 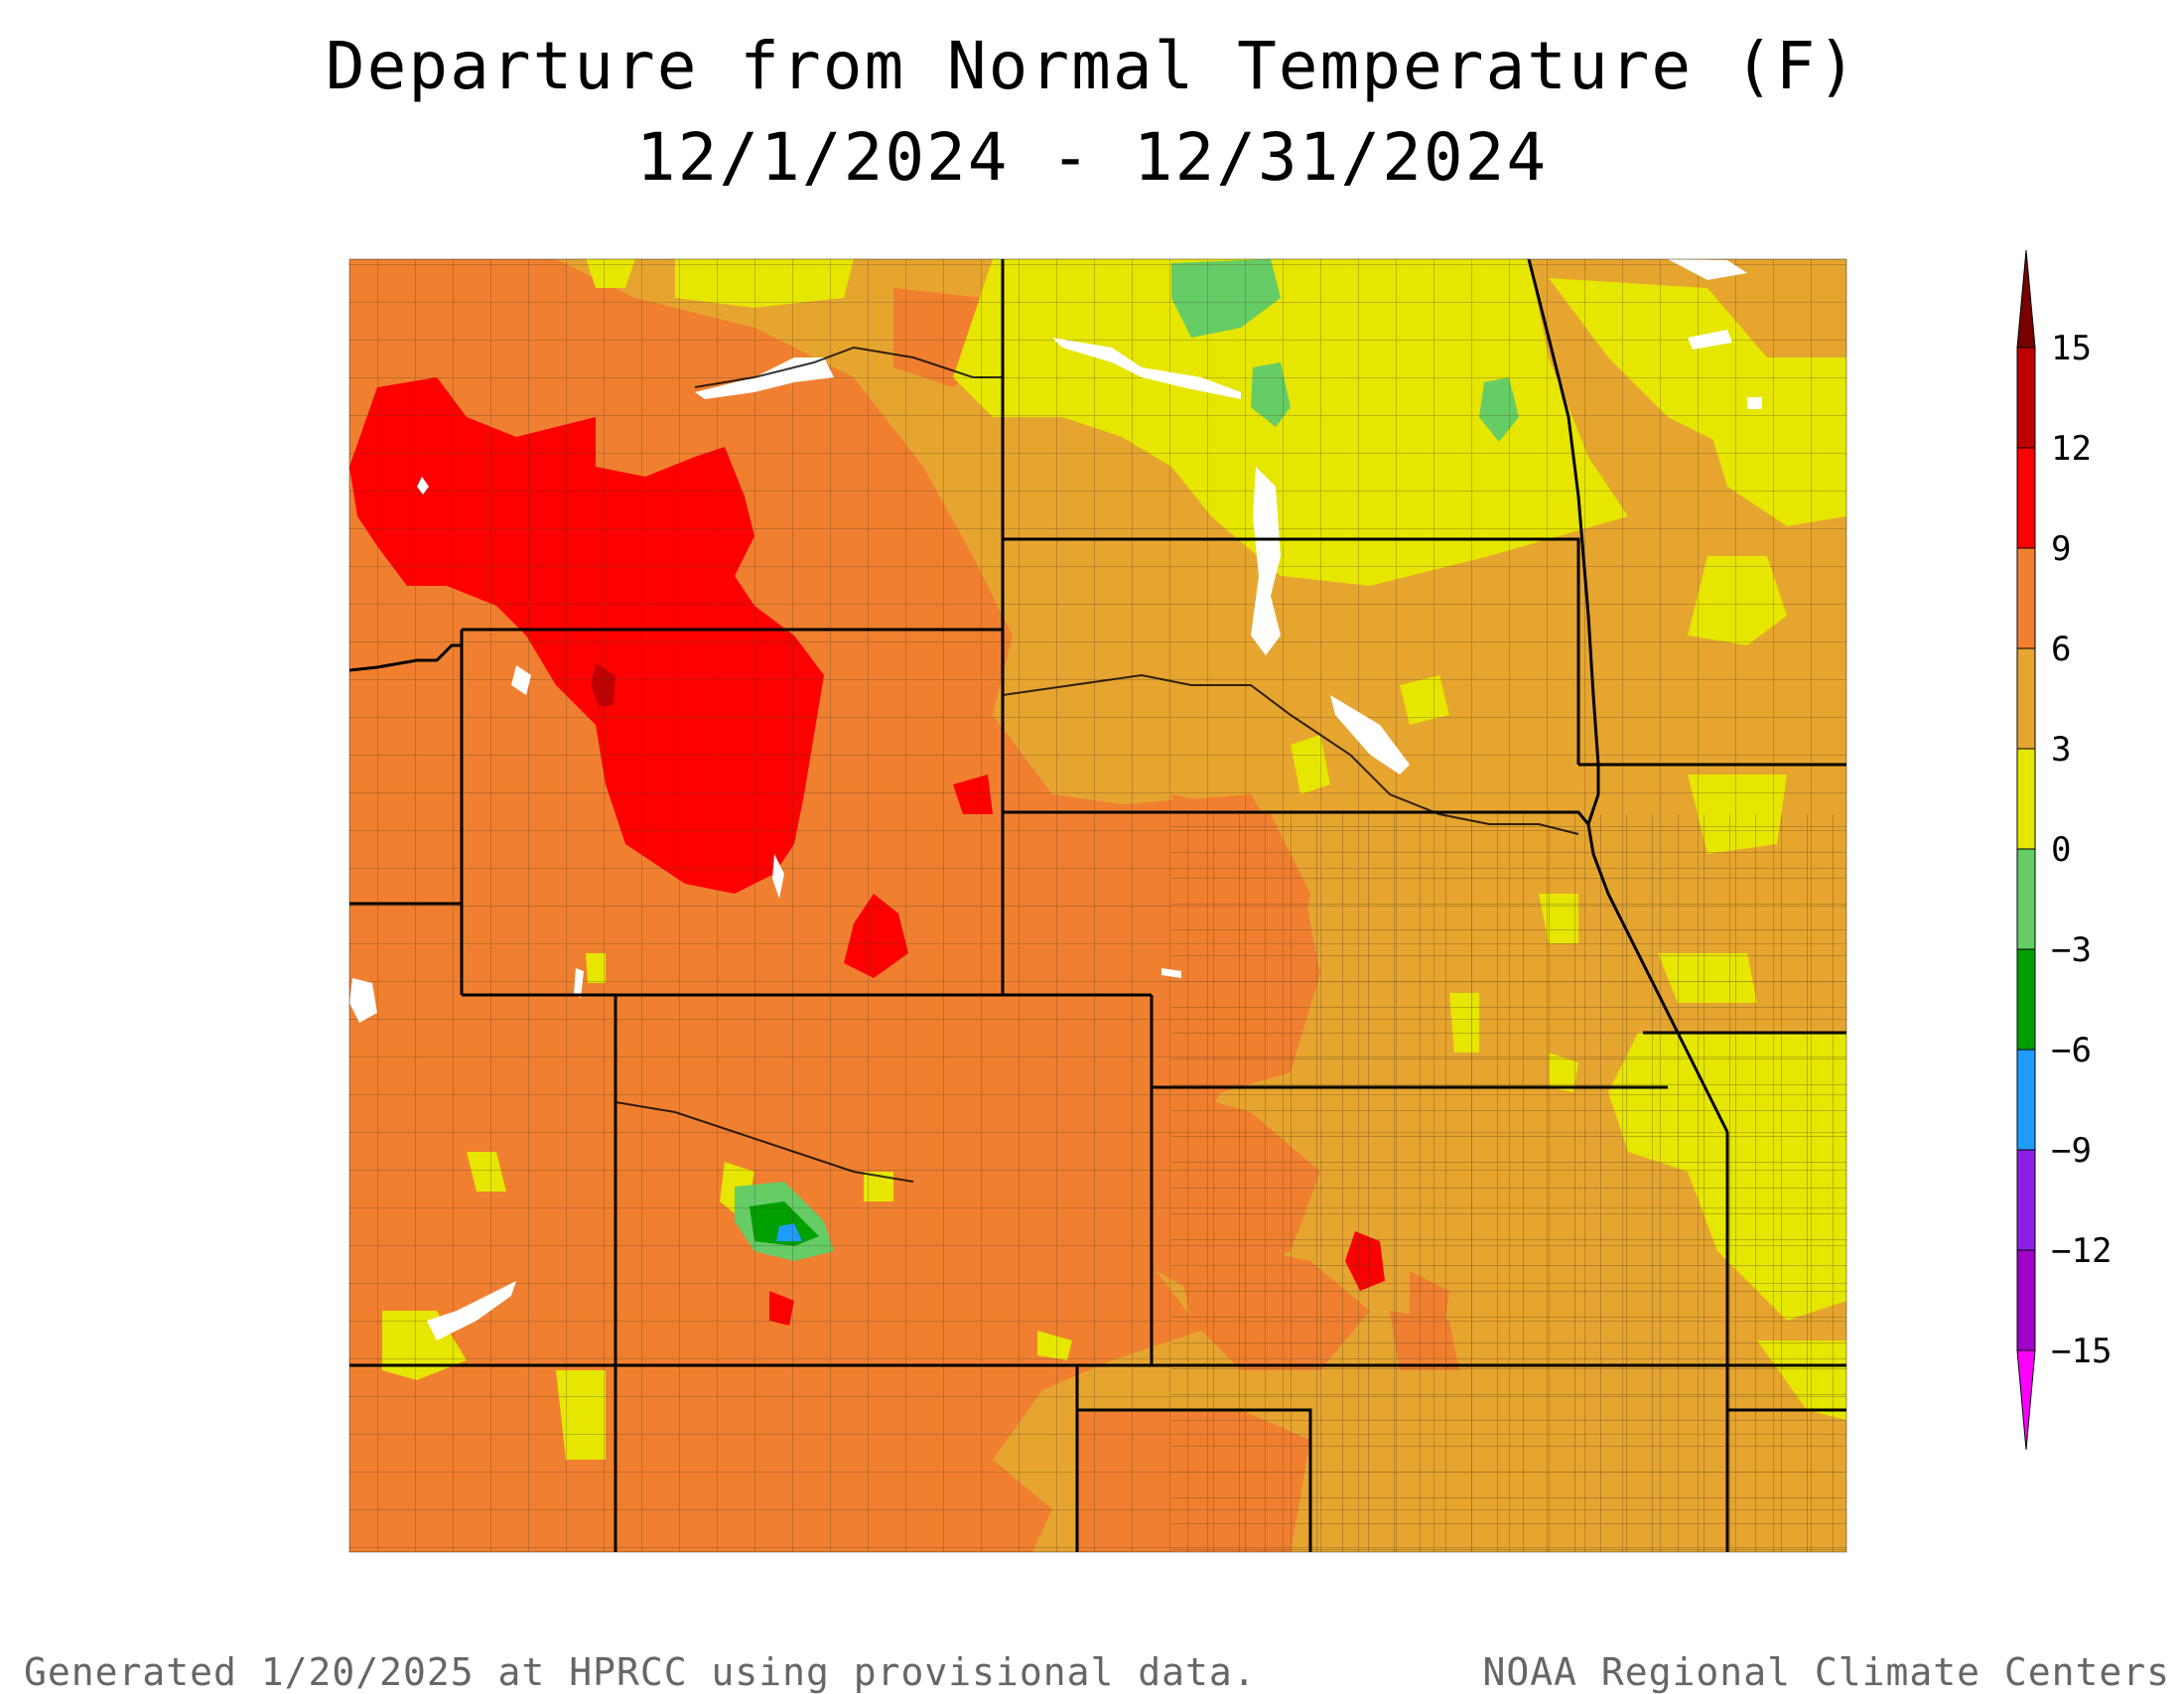 I want to click on legend-top-arrow, so click(x=2026, y=299).